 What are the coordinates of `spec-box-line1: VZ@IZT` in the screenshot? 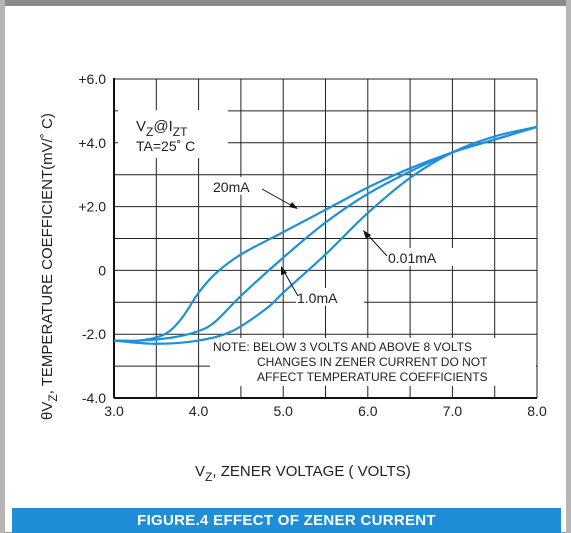 It's located at (162, 128).